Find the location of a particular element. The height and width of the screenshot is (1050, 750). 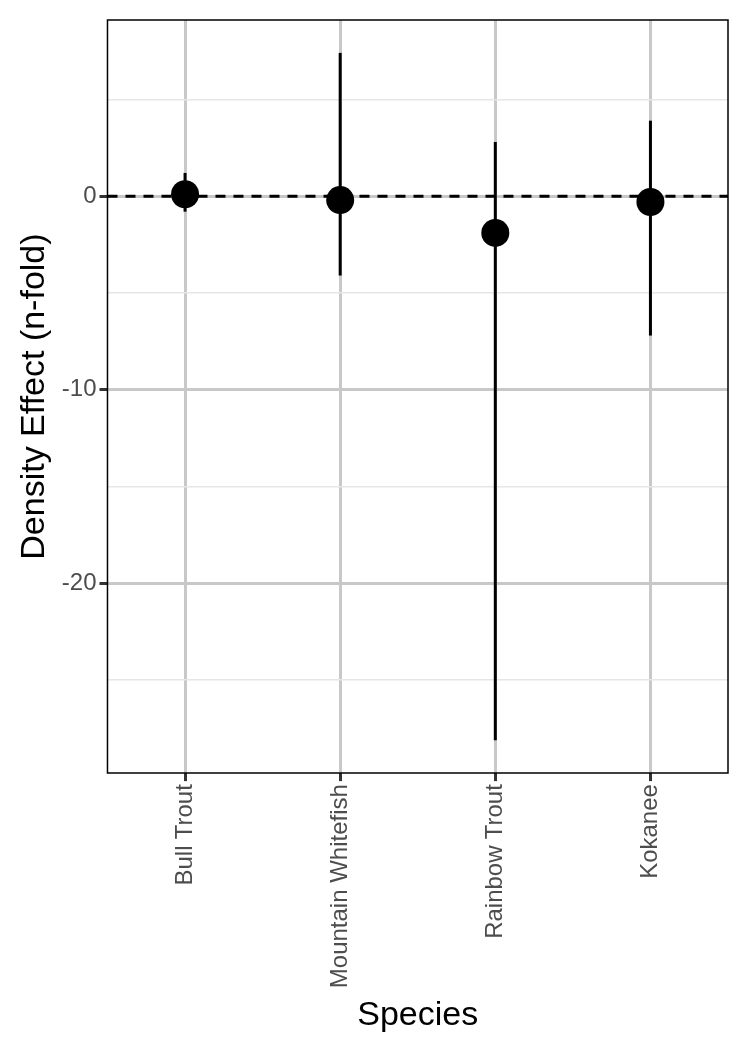

y-axis-title: Density Effect (n-fold) is located at coordinates (31, 396).